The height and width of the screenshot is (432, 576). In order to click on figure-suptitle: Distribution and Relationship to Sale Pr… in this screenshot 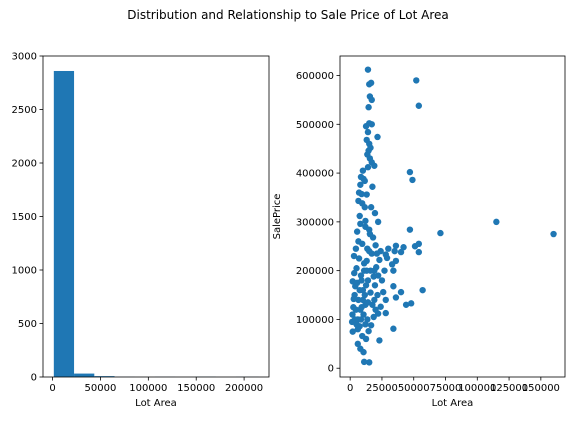, I will do `click(287, 15)`.